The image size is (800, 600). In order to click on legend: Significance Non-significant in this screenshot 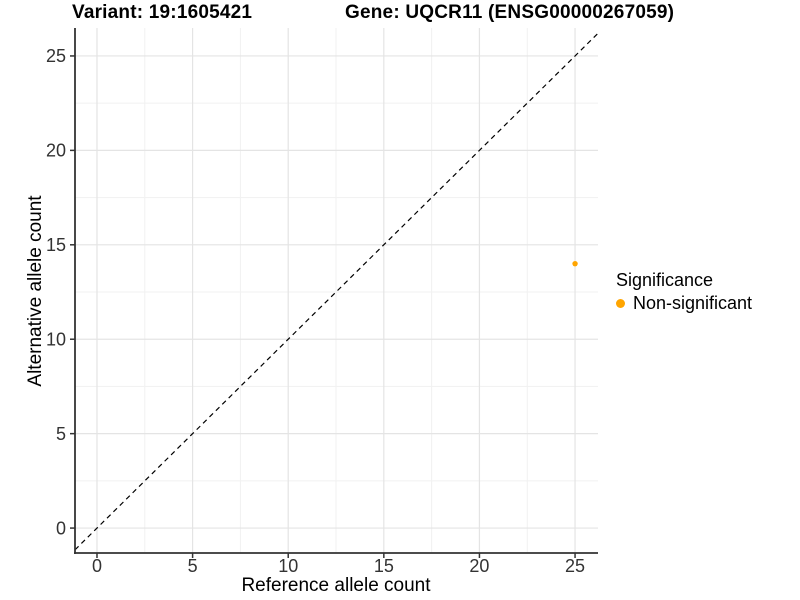, I will do `click(684, 292)`.